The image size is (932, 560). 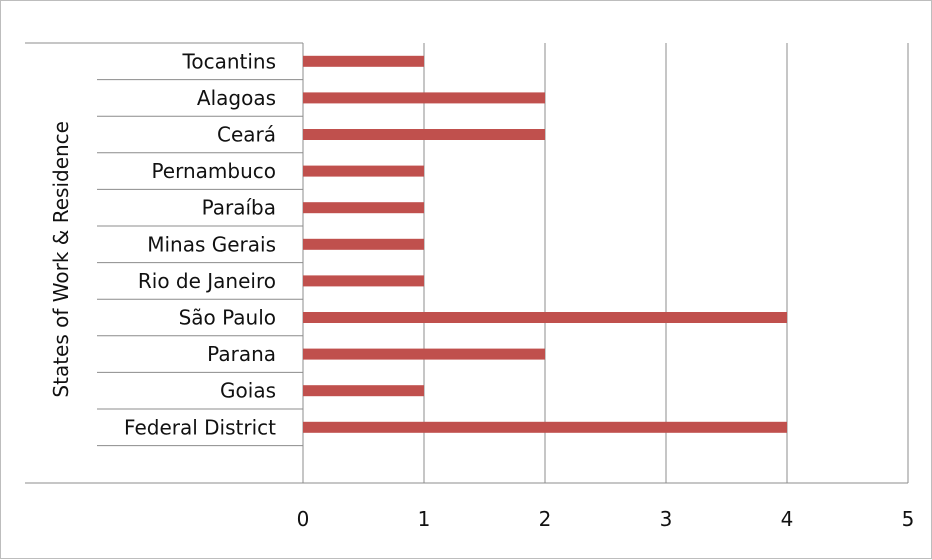 I want to click on bar-federal-district, so click(x=545, y=427).